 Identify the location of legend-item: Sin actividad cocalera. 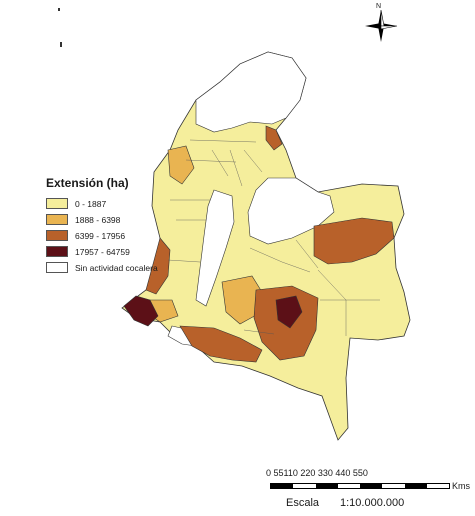
(102, 267).